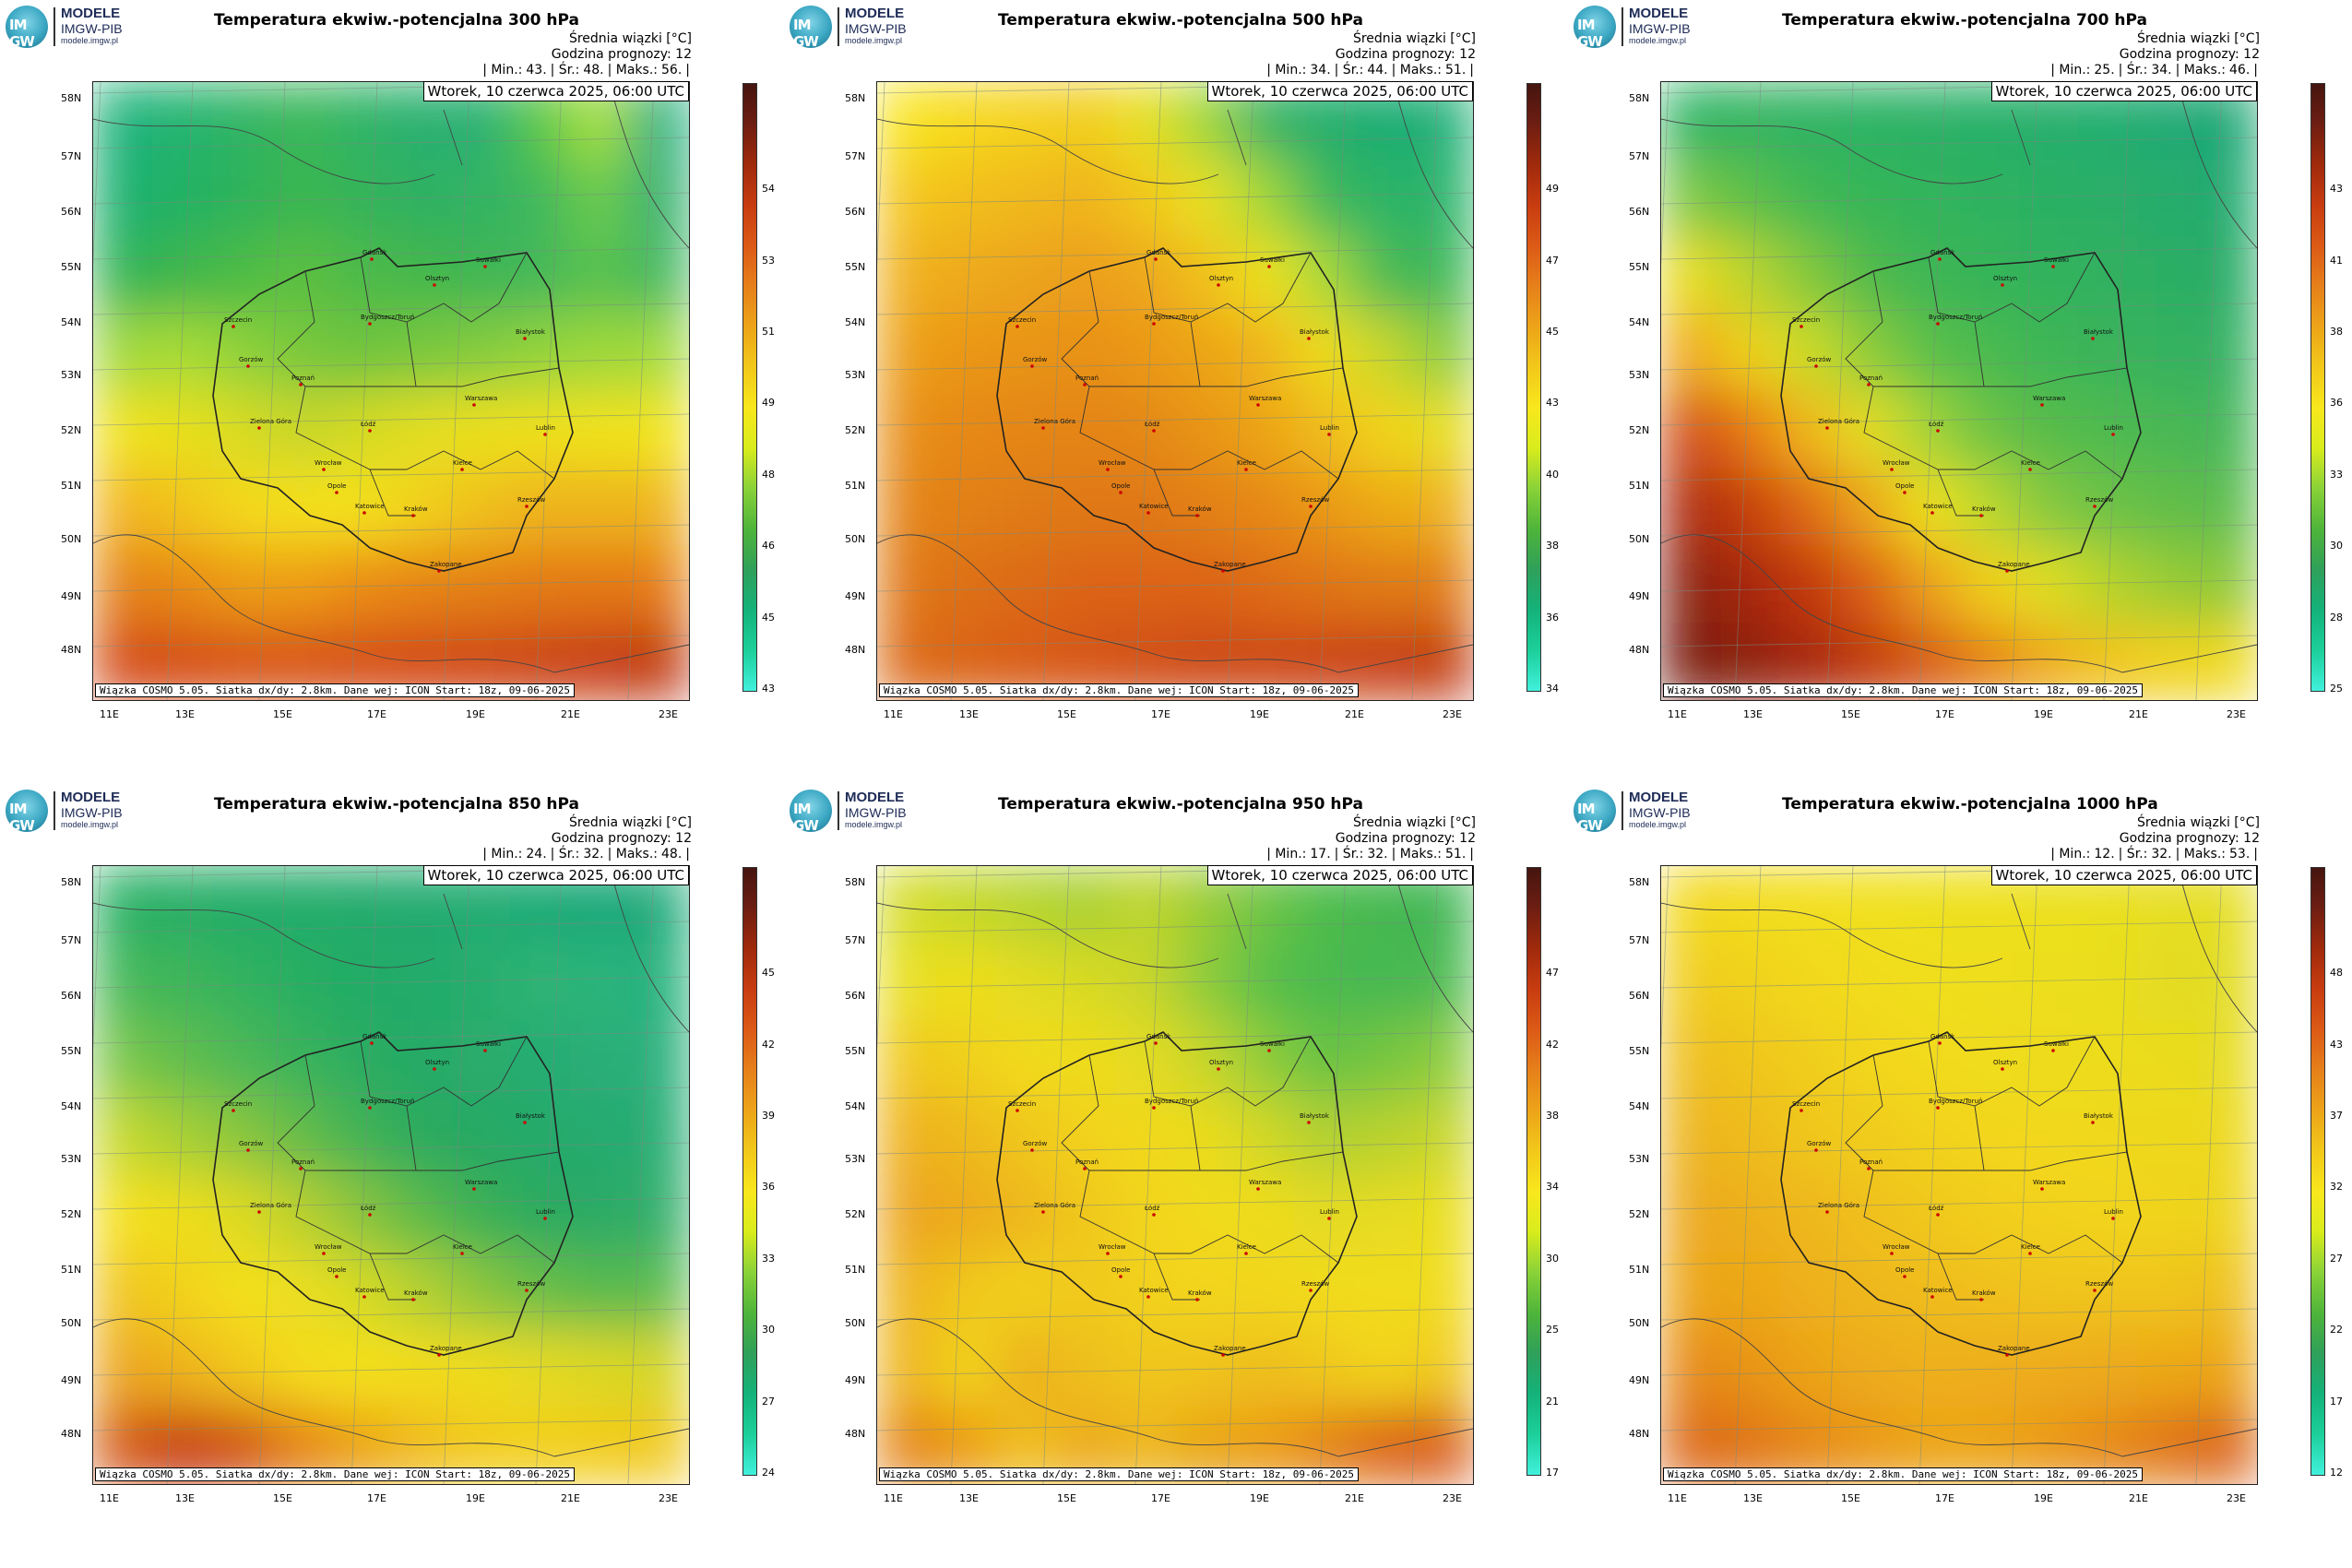 The height and width of the screenshot is (1568, 2352). Describe the element at coordinates (2317, 387) in the screenshot. I see `colorbar` at that location.